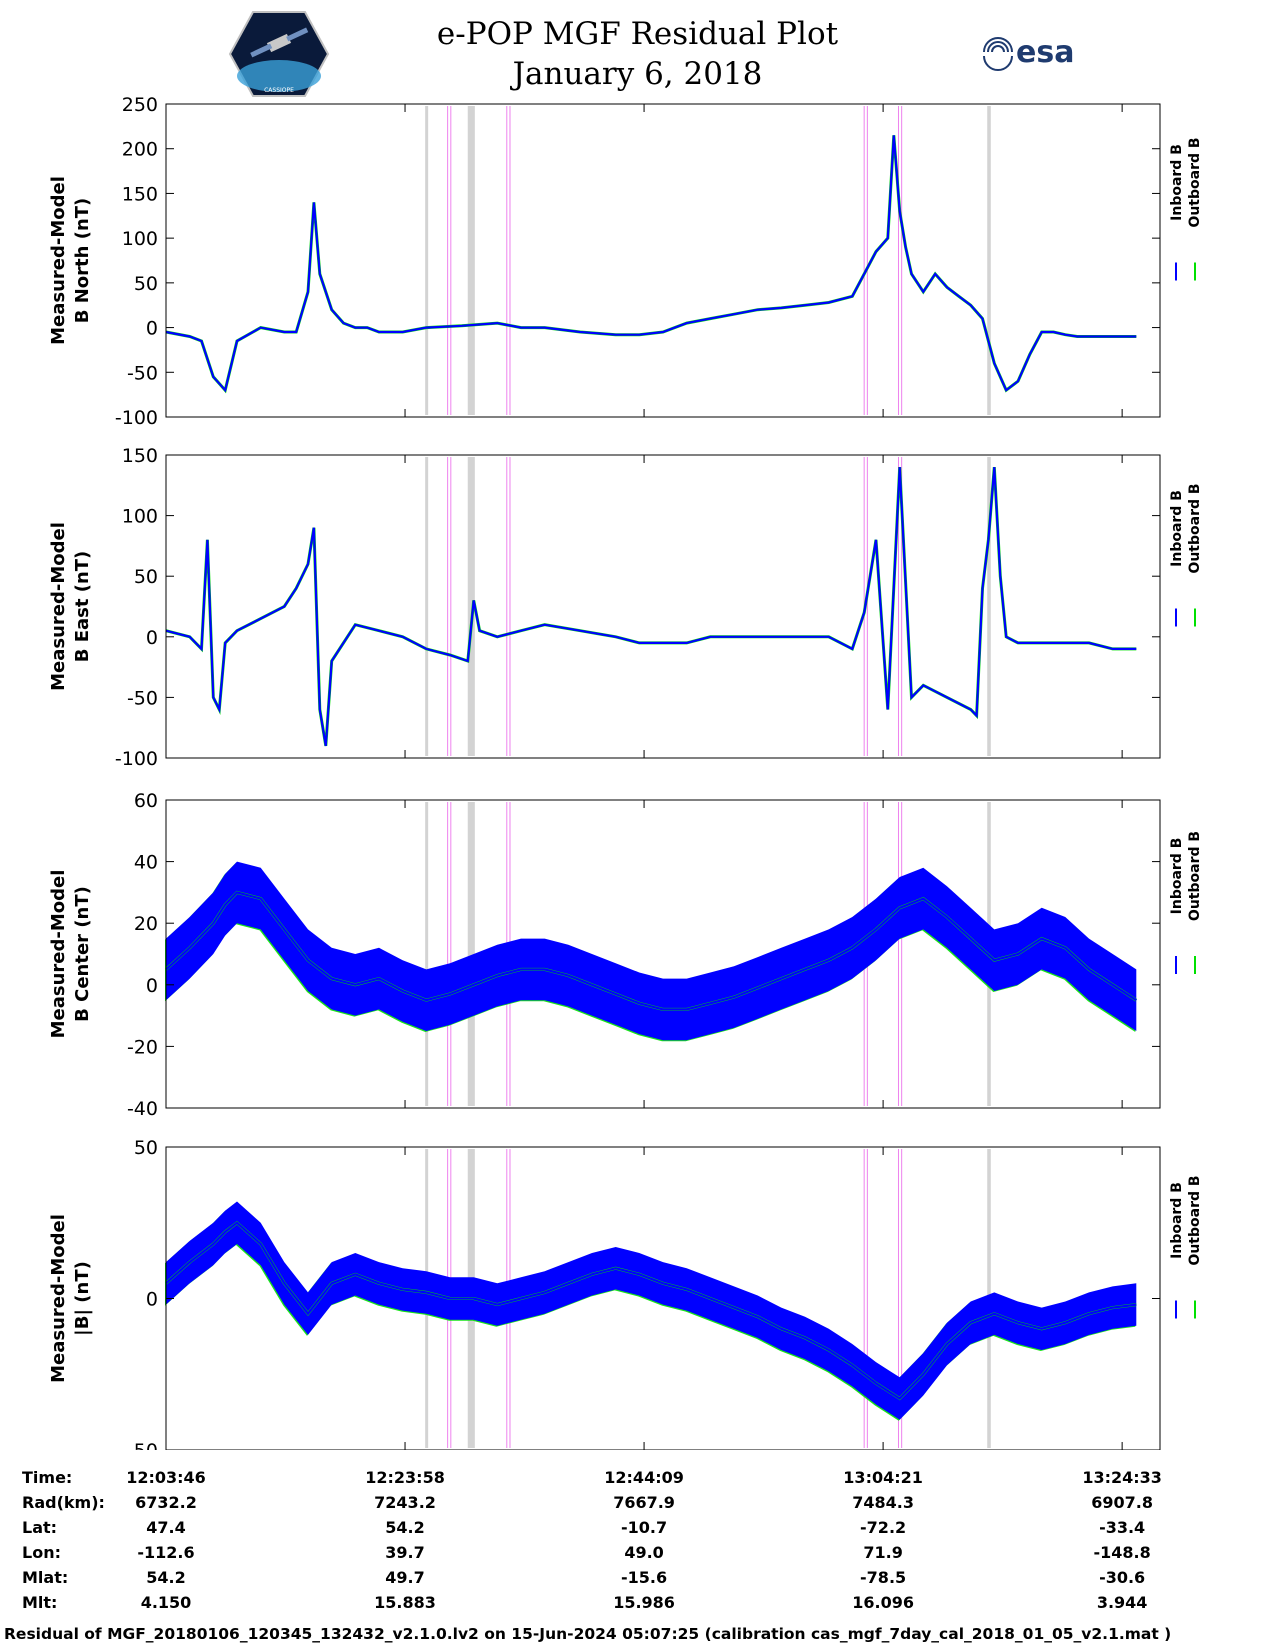 The image size is (1275, 1650). Describe the element at coordinates (152, 986) in the screenshot. I see `ytick-label-2-3: 0` at that location.